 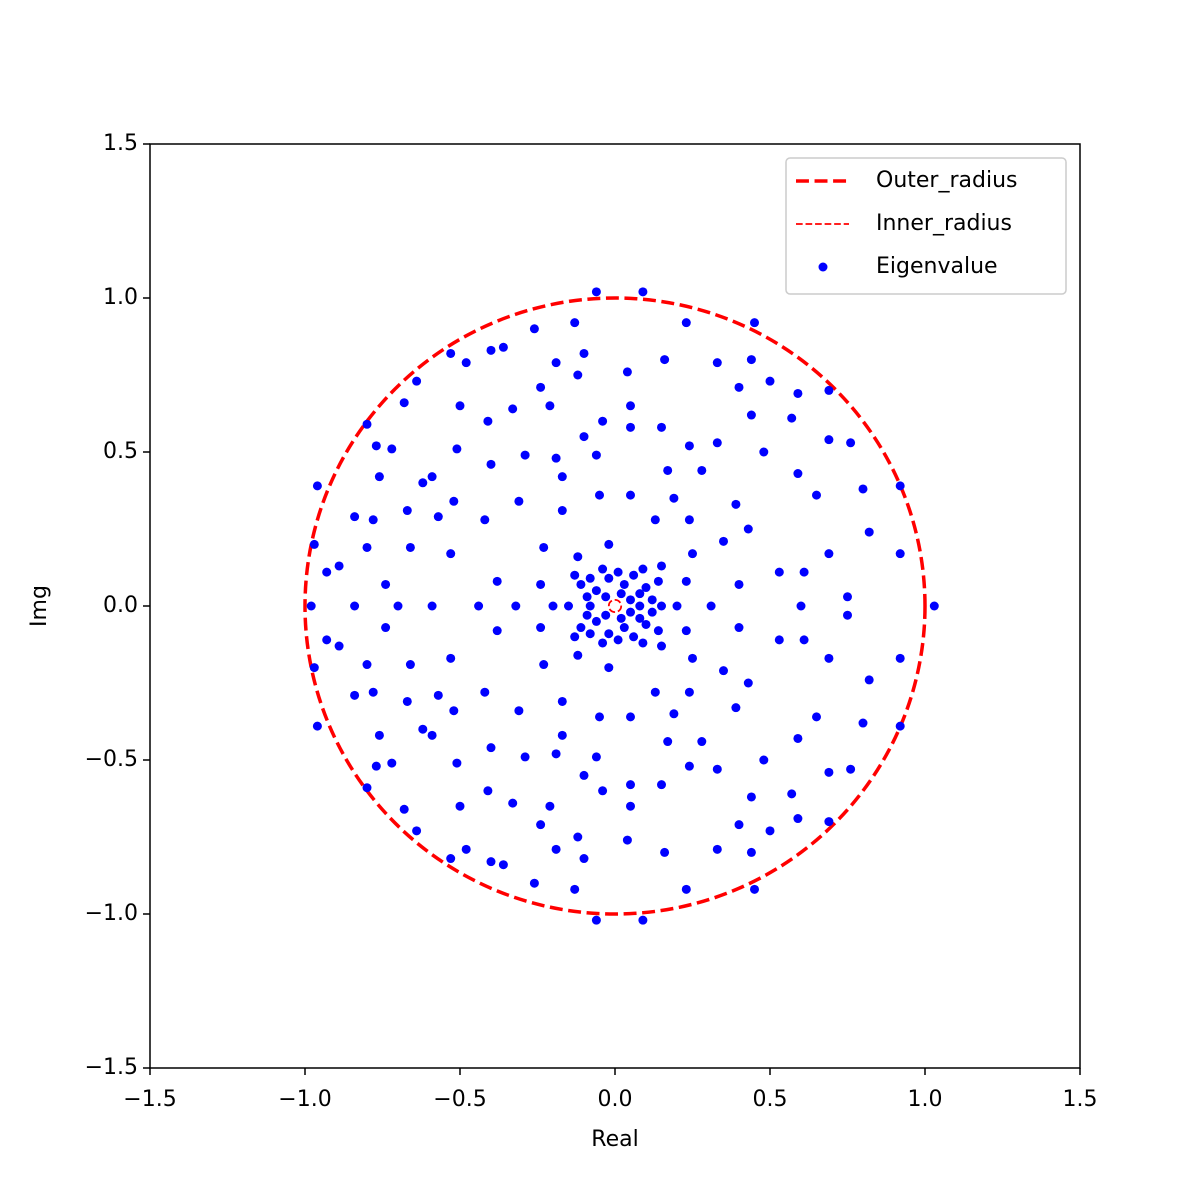 I want to click on y-axis-label: Img, so click(x=39, y=606).